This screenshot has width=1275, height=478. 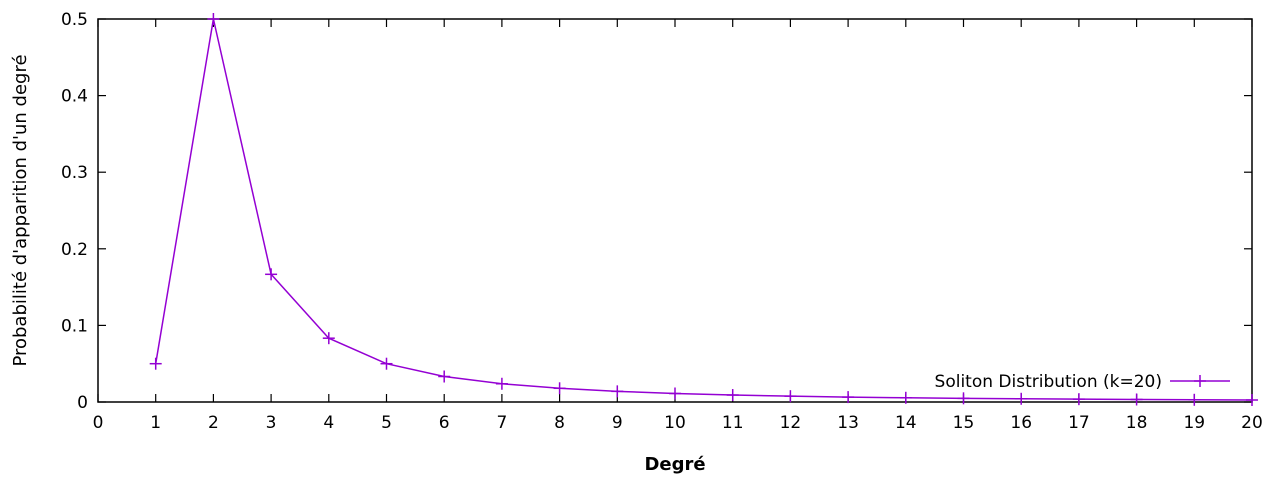 I want to click on x-tick-label: 8, so click(x=559, y=423).